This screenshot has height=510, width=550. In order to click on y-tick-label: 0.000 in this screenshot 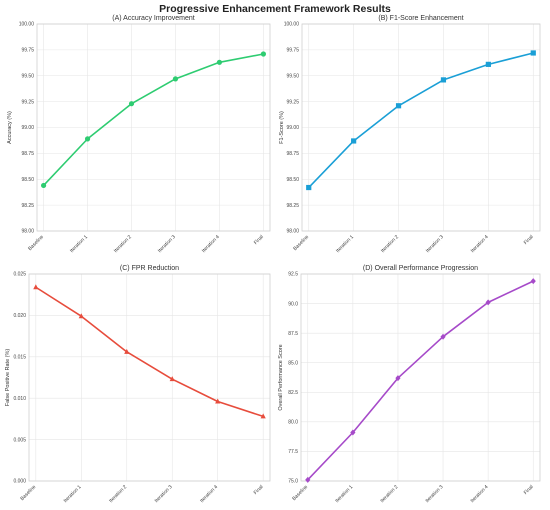, I will do `click(19, 482)`.